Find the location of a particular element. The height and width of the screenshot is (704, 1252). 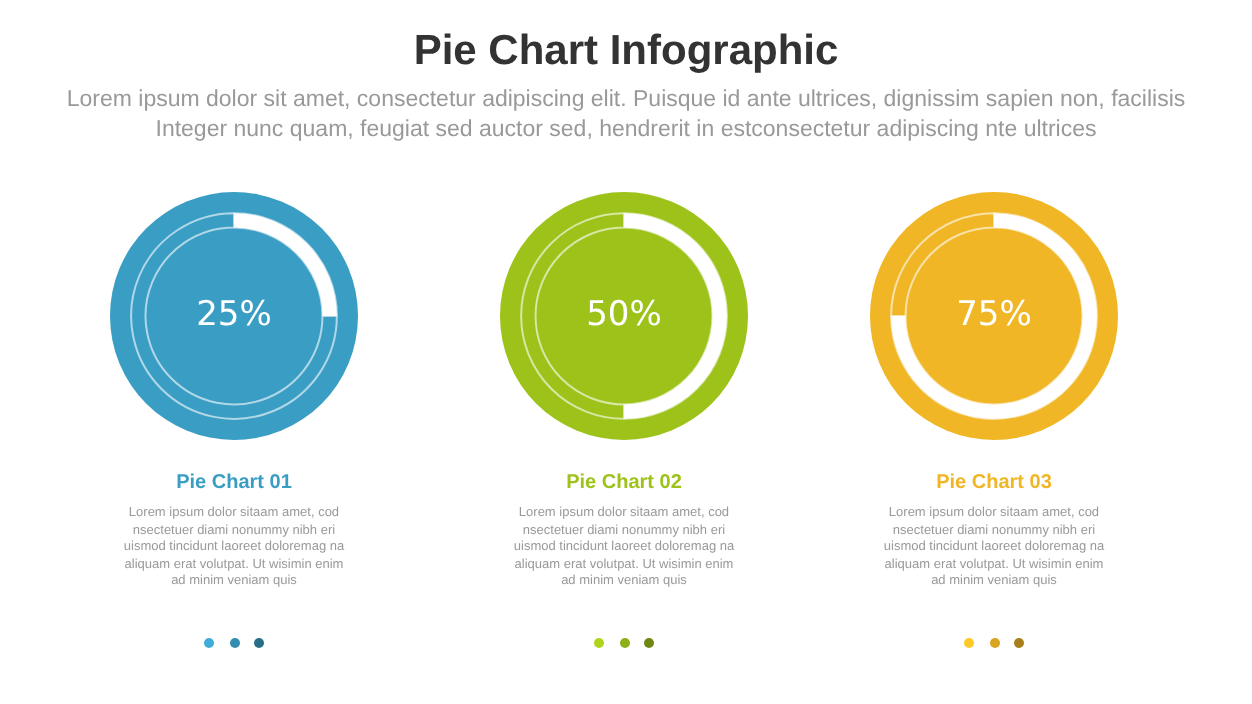

text: Pie Chart 02 is located at coordinates (624, 483).